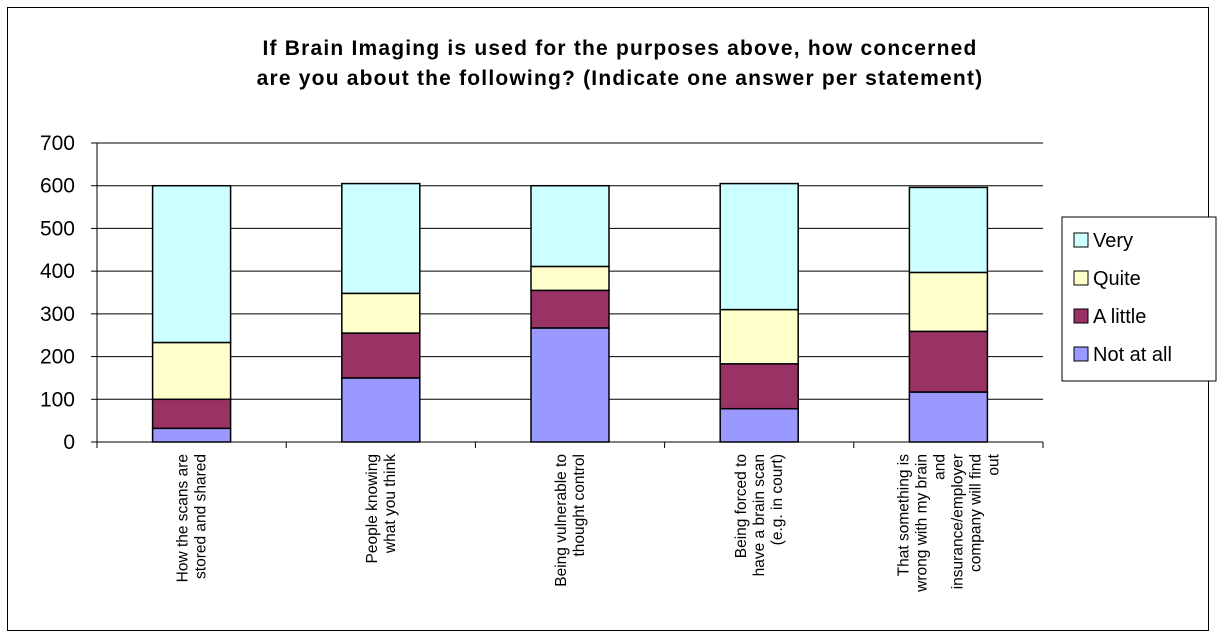 This screenshot has height=639, width=1218. What do you see at coordinates (57, 399) in the screenshot?
I see `y-tick-label: 100` at bounding box center [57, 399].